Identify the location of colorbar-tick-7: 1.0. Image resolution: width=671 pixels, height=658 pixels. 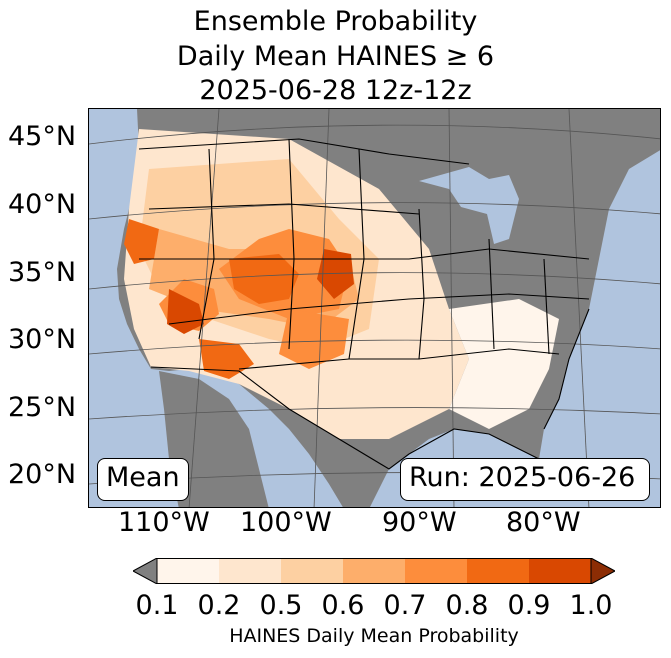
(591, 605).